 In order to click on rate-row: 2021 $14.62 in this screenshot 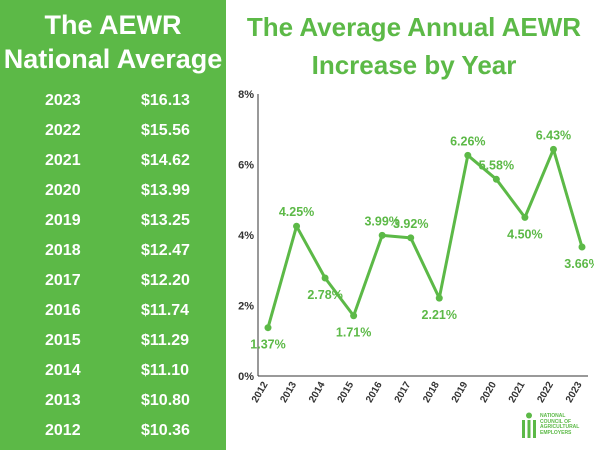, I will do `click(113, 161)`.